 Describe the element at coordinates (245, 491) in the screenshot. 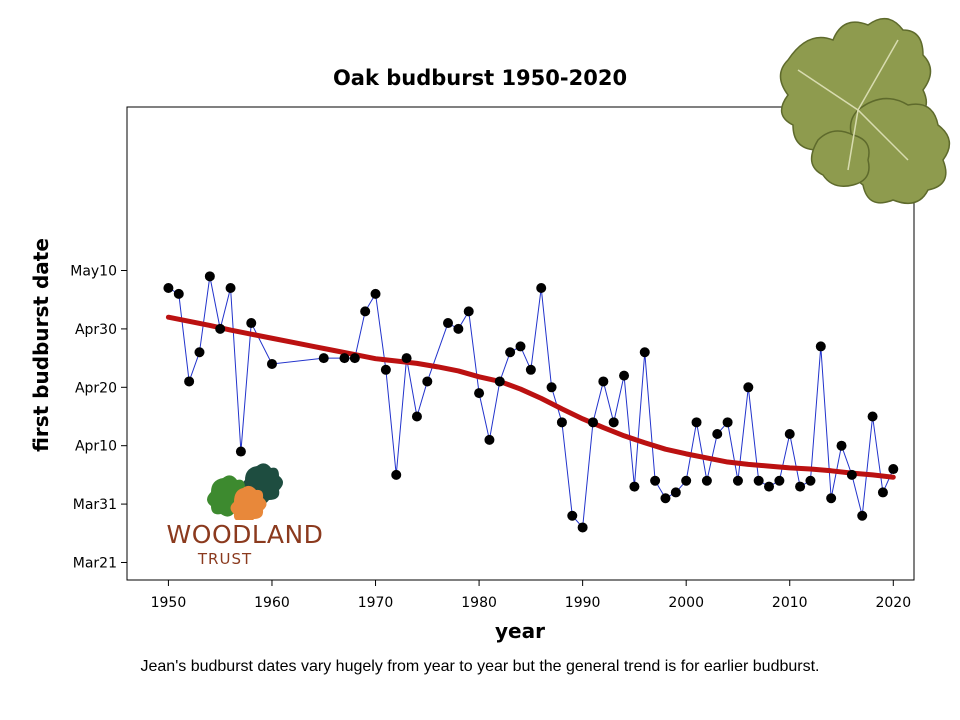

I see `oak-leaves-icon` at that location.